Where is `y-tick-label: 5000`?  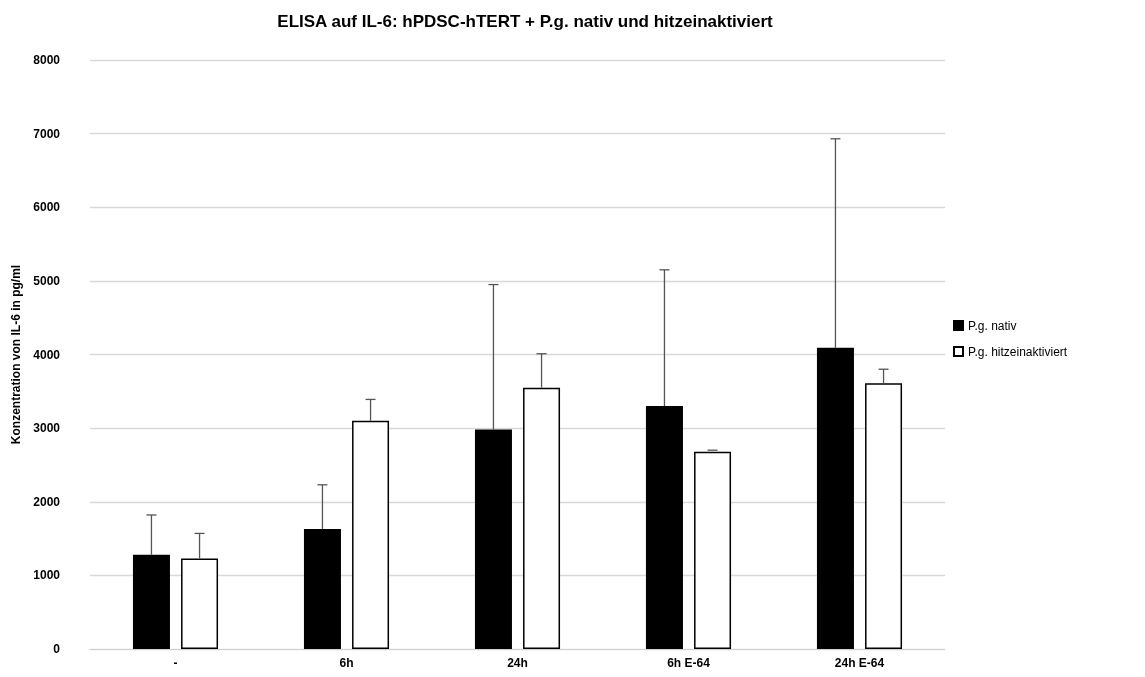 y-tick-label: 5000 is located at coordinates (47, 280).